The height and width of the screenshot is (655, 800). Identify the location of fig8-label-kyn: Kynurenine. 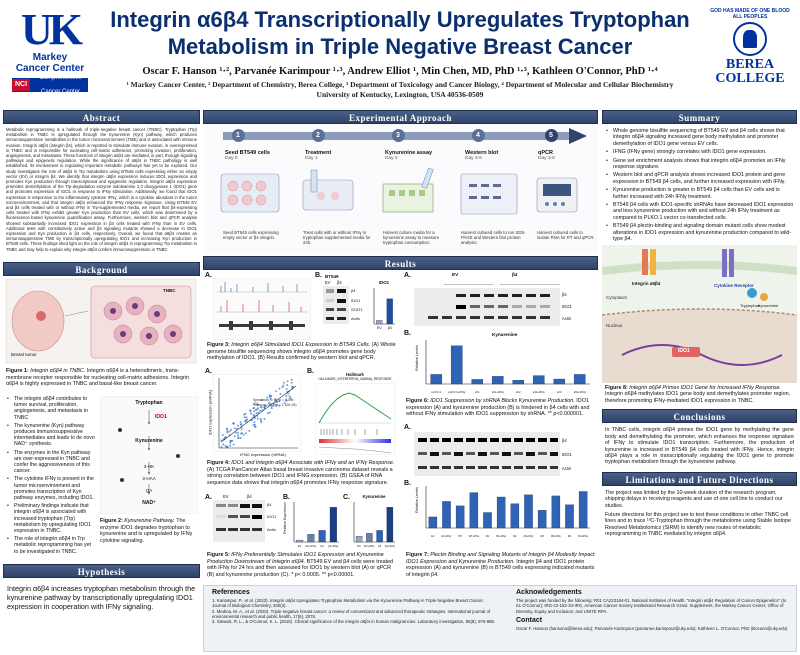
(768, 305).